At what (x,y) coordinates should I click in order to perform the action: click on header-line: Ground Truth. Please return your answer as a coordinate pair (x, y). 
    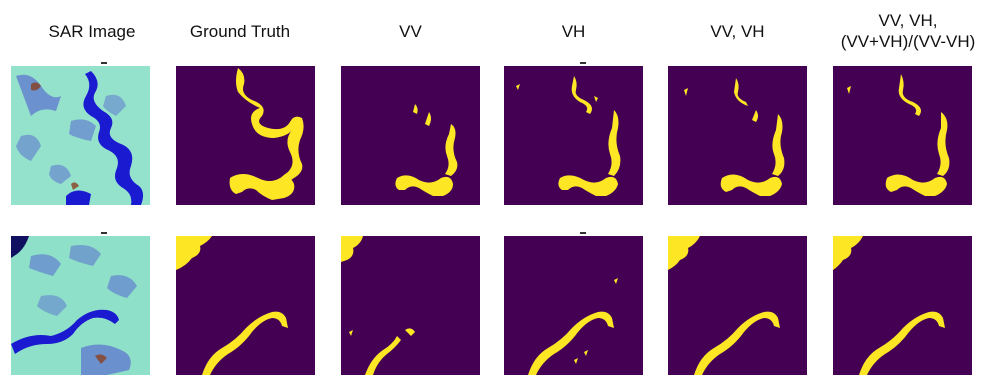
    Looking at the image, I should click on (240, 31).